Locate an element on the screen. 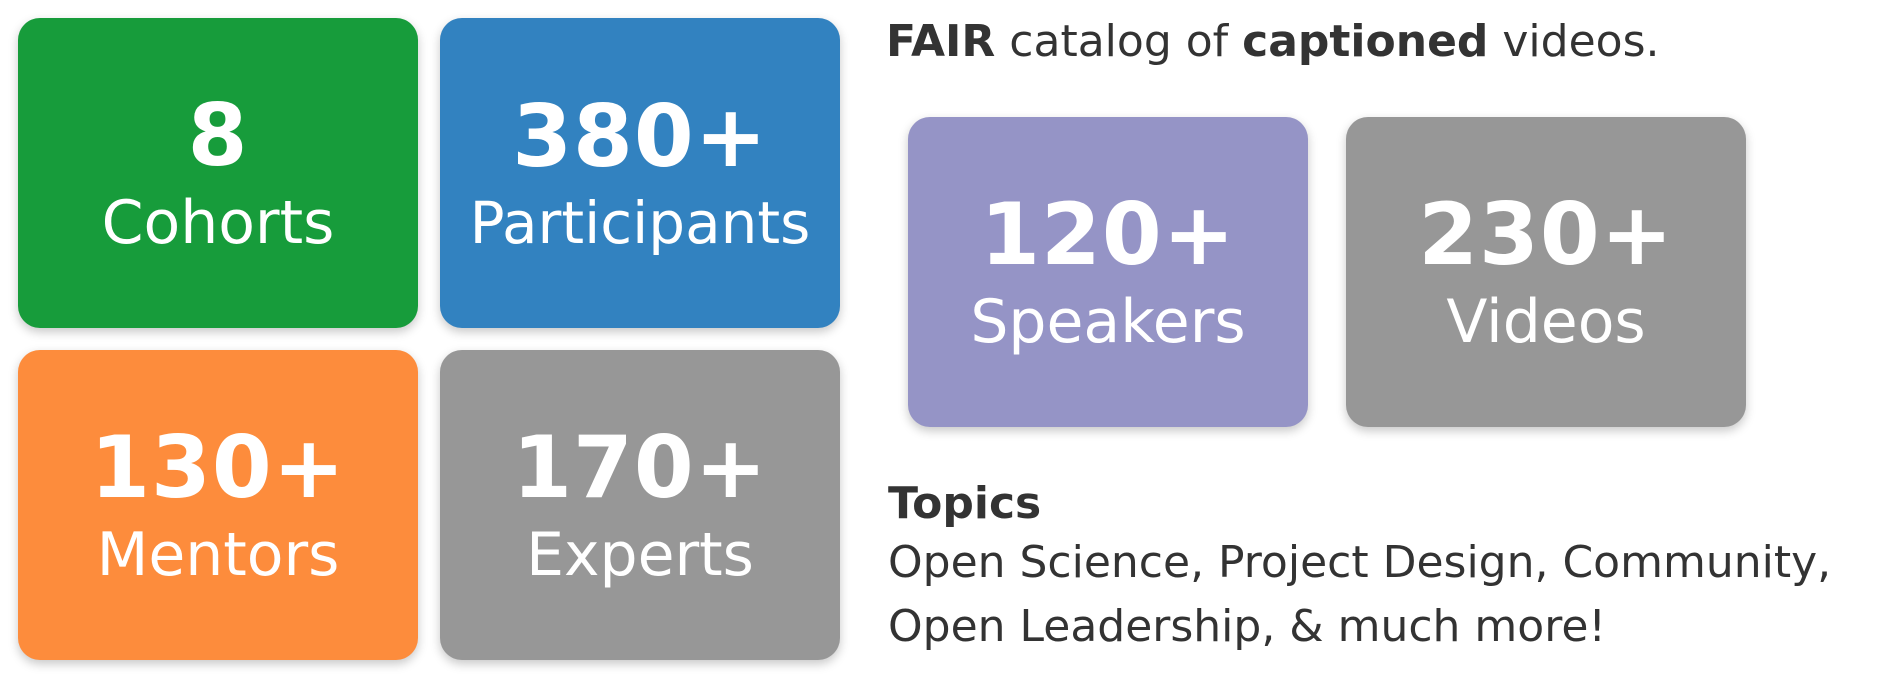 This screenshot has width=1886, height=680. stat-card-mentors: 130+ Mentors is located at coordinates (218, 505).